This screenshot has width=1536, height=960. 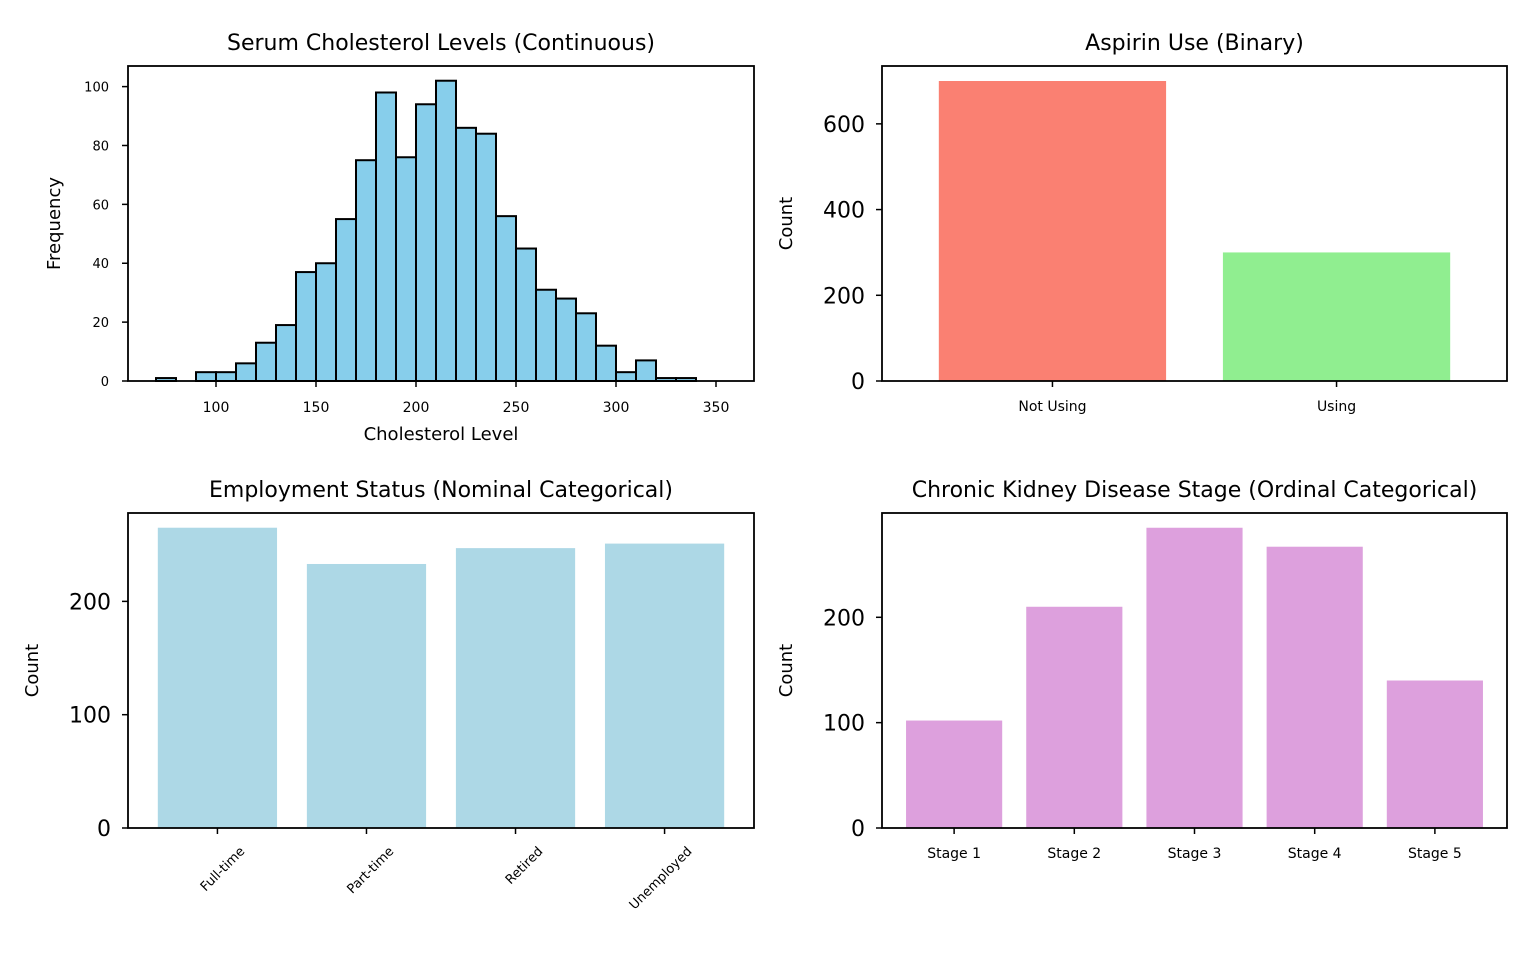 I want to click on bar-retired, so click(x=515, y=688).